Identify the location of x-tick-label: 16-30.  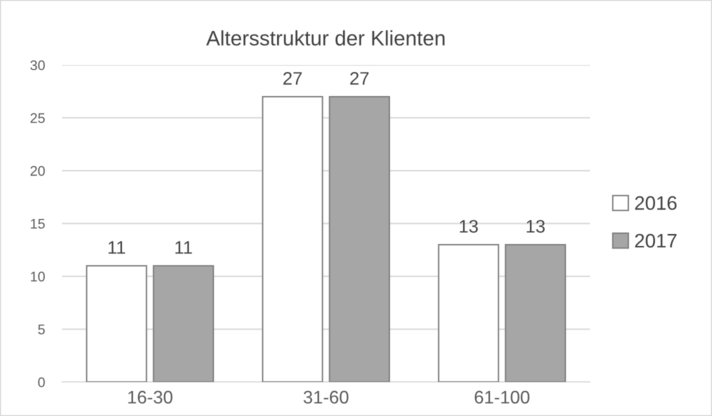
(150, 397).